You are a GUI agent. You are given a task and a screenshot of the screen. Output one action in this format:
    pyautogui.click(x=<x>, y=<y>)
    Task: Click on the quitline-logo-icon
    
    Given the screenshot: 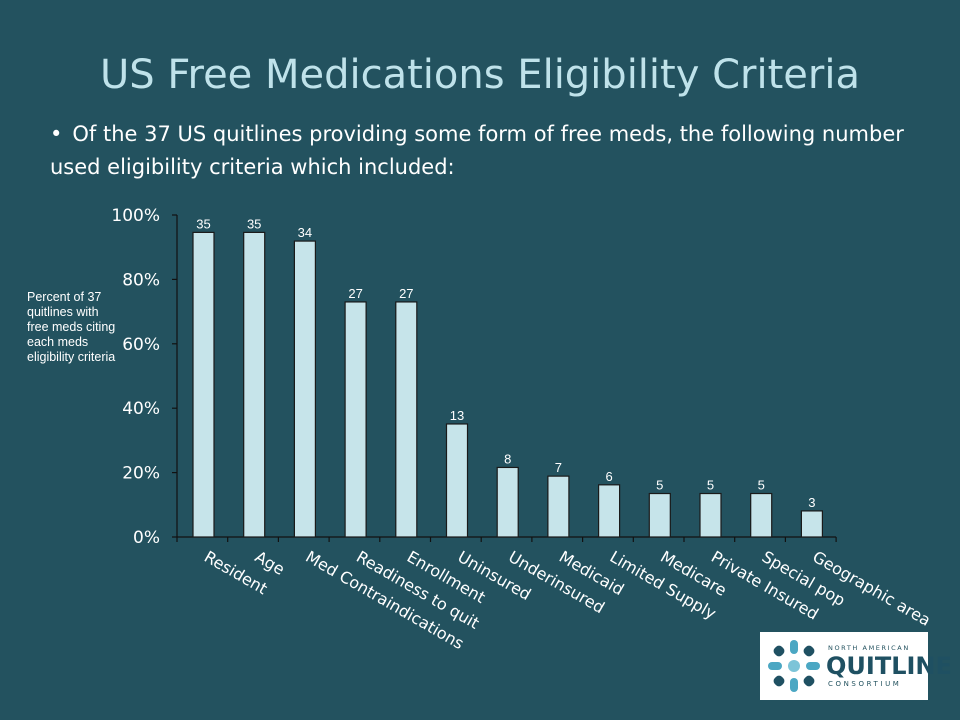 What is the action you would take?
    pyautogui.click(x=794, y=666)
    